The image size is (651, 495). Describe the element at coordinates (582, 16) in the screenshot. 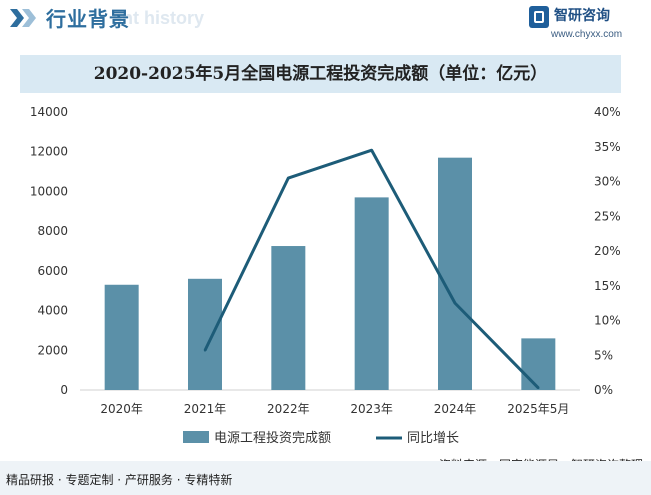

I see `logo-name: 智研咨询` at that location.